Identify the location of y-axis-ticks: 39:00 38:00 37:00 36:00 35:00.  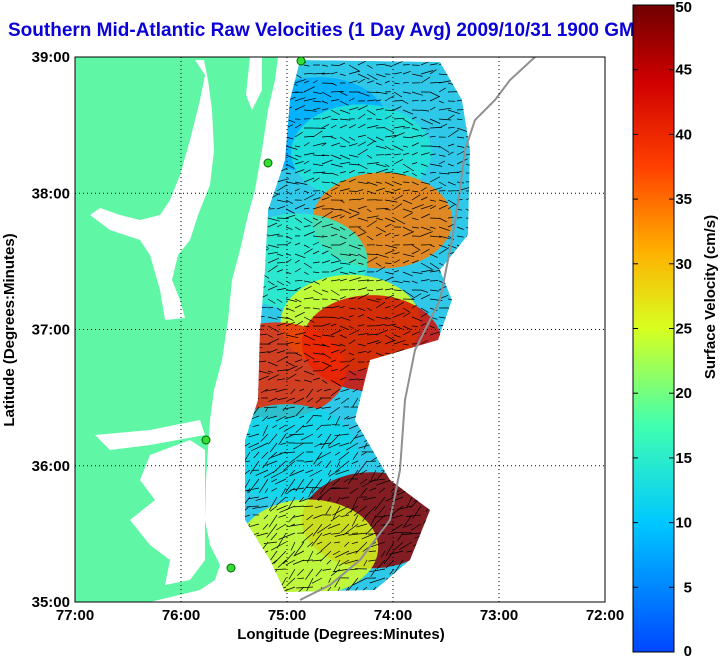
(51, 330).